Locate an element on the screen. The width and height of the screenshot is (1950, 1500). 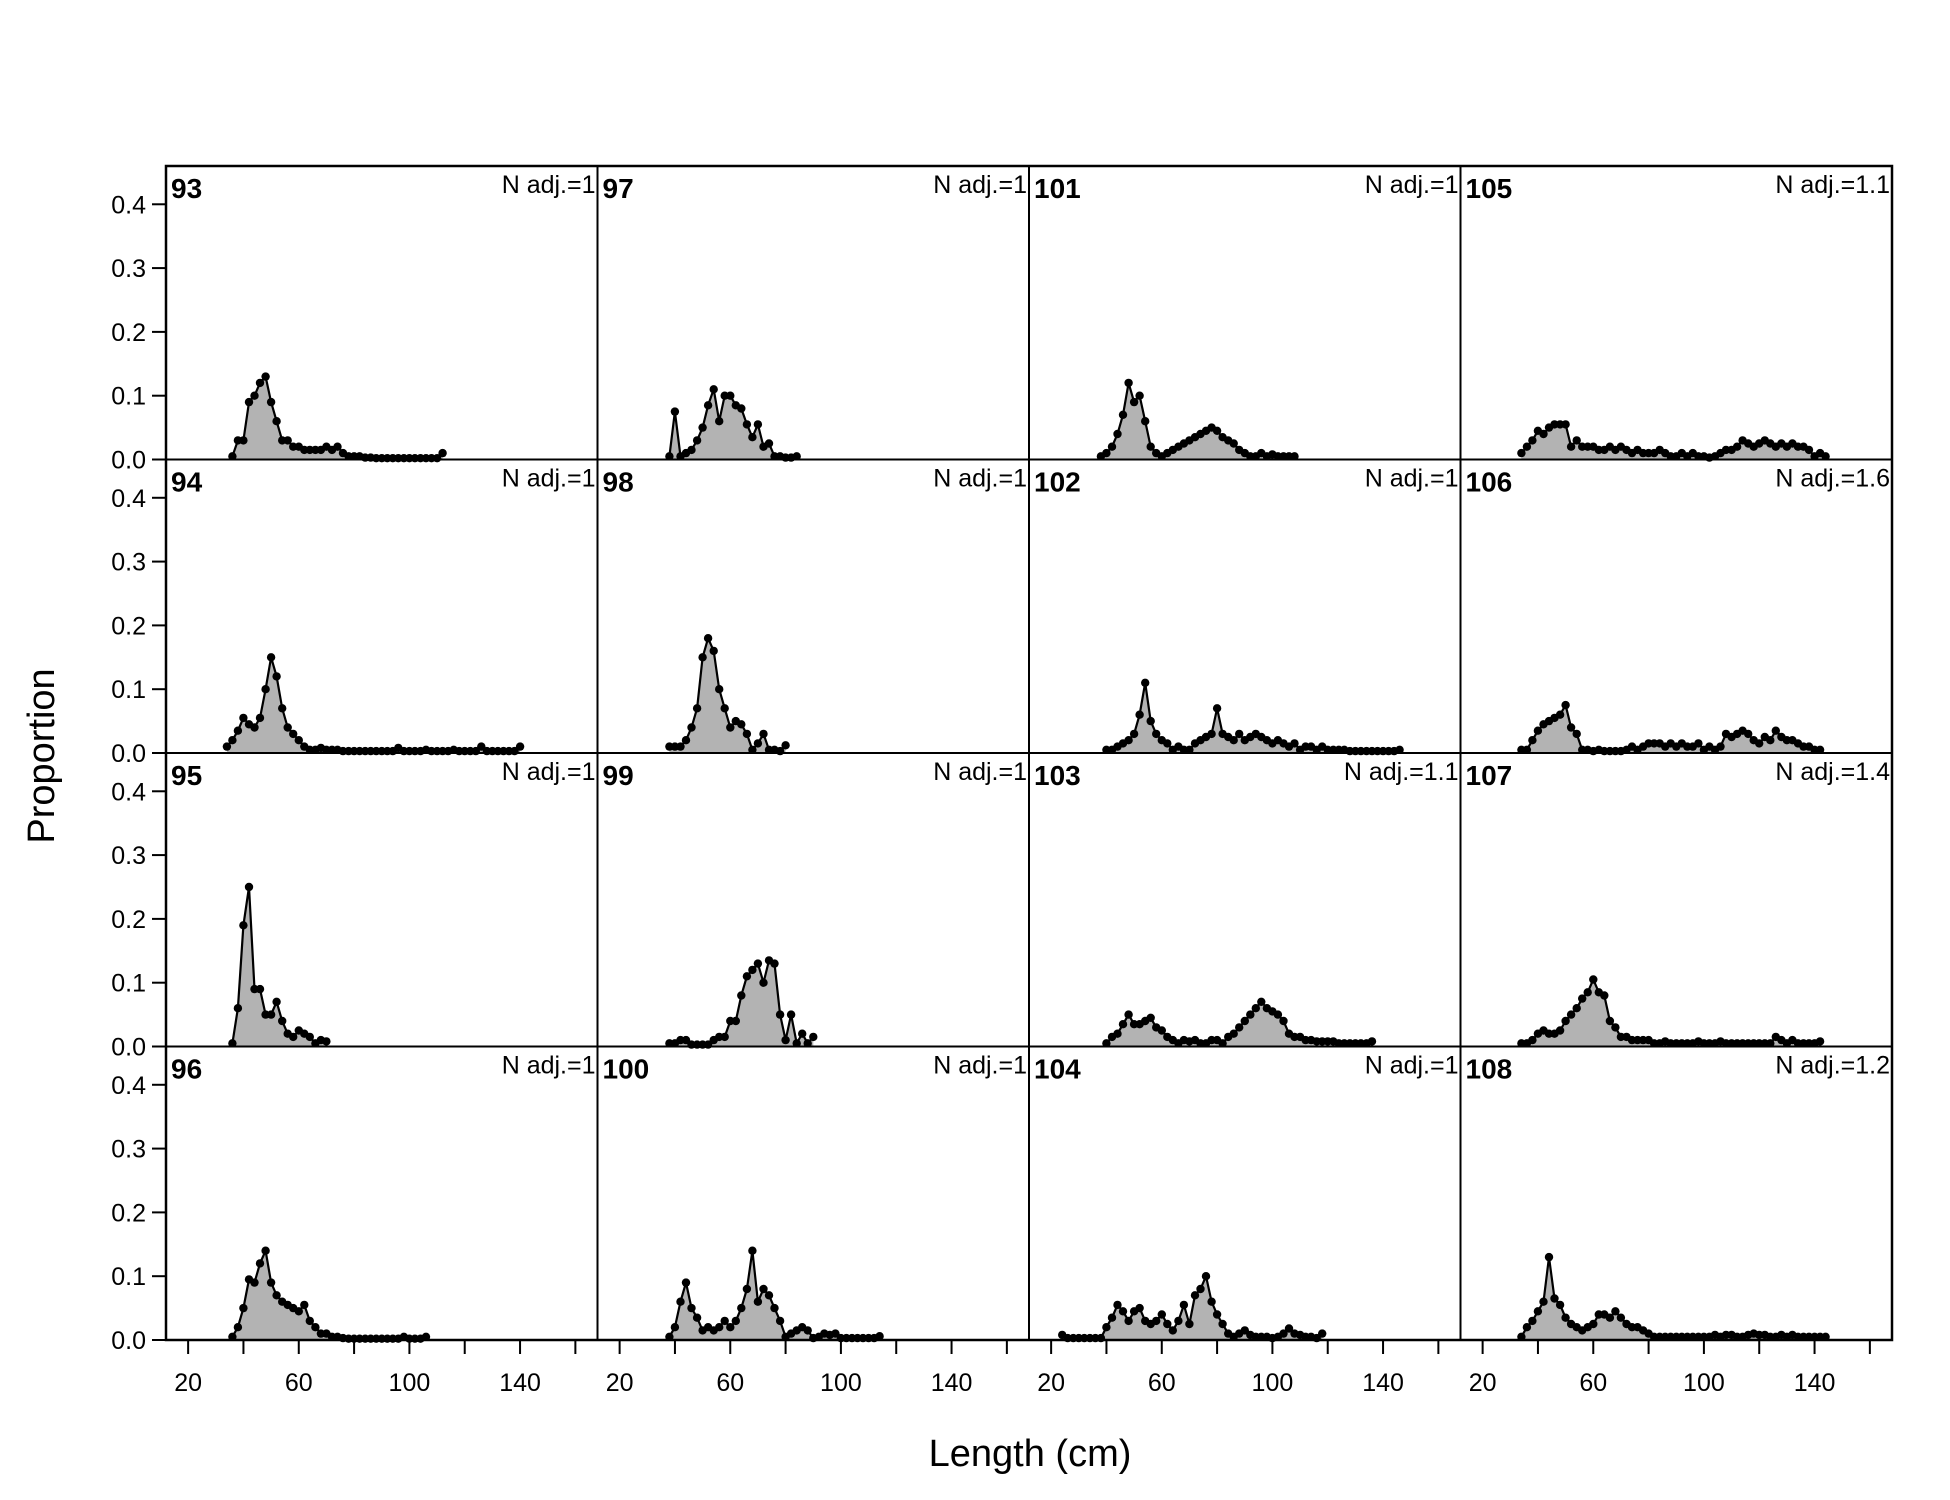
panel-label: 100 is located at coordinates (626, 1069).